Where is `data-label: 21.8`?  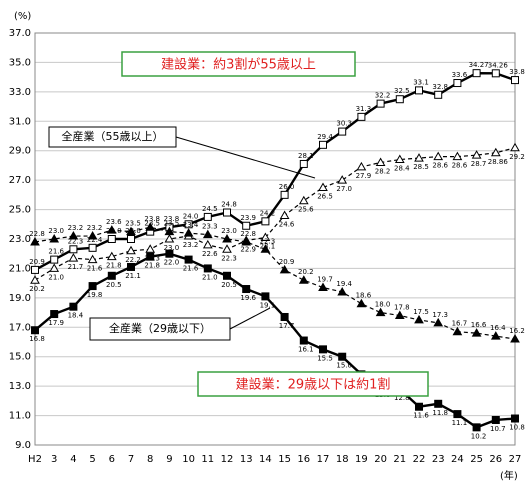 data-label: 21.8 is located at coordinates (152, 266).